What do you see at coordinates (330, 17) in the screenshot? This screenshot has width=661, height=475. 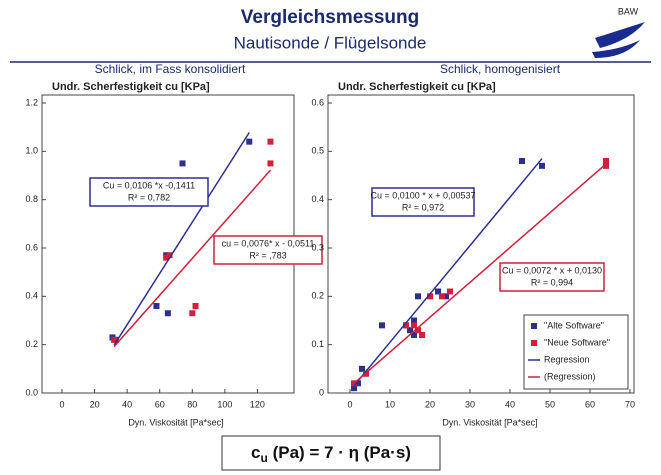 I see `title: Vergleichsmessung` at bounding box center [330, 17].